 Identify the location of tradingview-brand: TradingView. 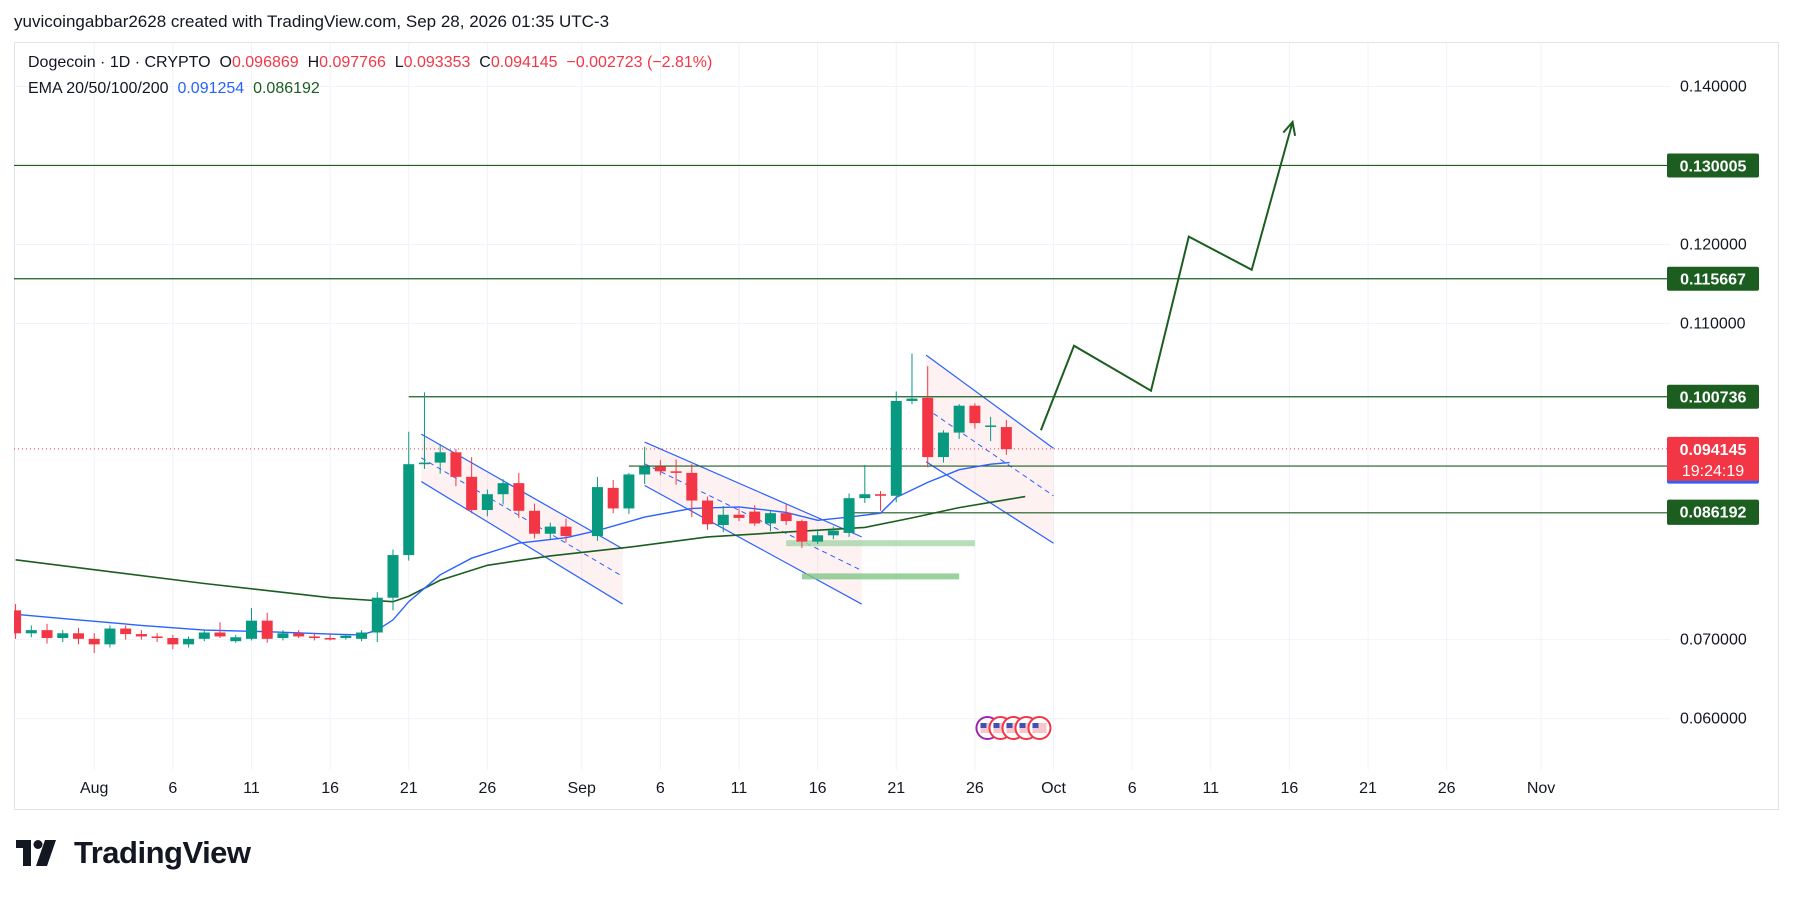
(133, 853).